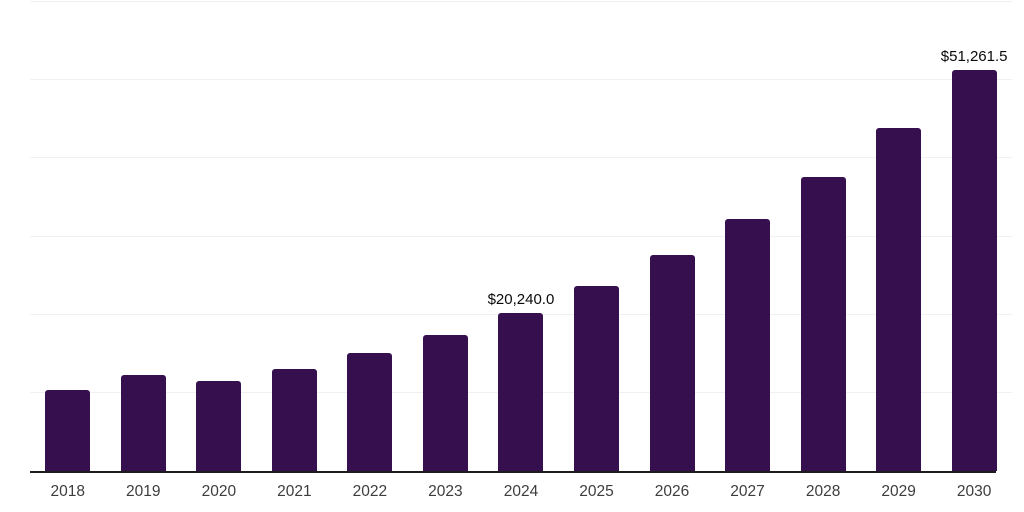 Image resolution: width=1024 pixels, height=512 pixels. I want to click on bar-slot-2019, so click(144, 236).